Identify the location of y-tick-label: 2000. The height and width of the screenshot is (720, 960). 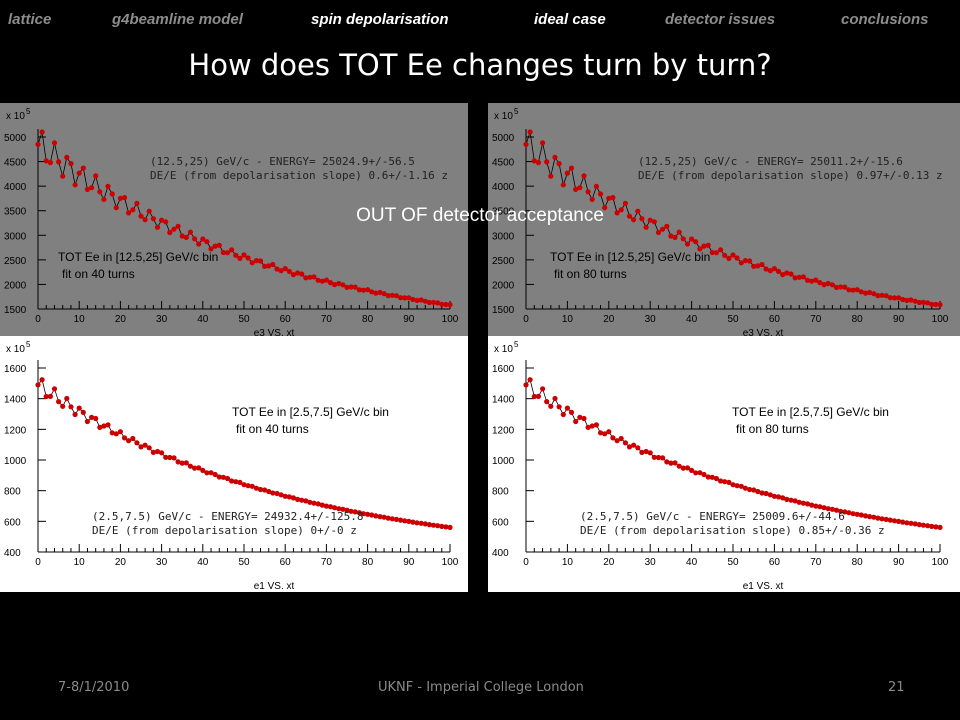
(15, 285).